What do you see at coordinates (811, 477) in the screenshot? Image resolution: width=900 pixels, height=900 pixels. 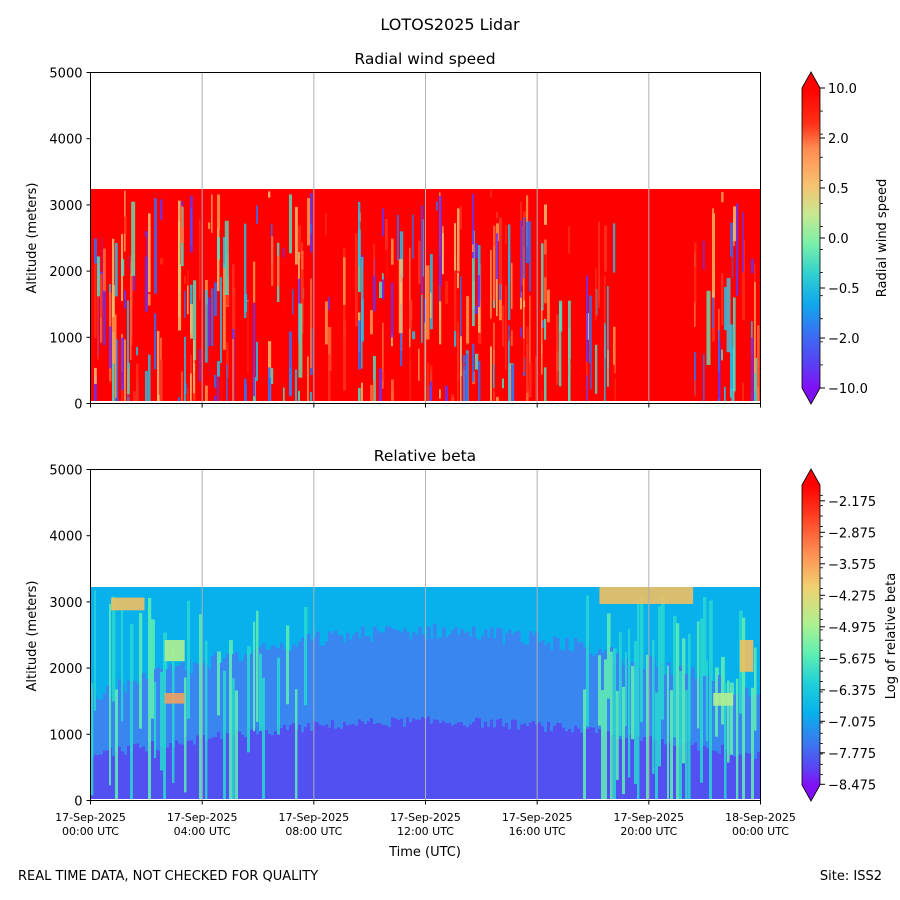 I see `colorbar-extend-high` at bounding box center [811, 477].